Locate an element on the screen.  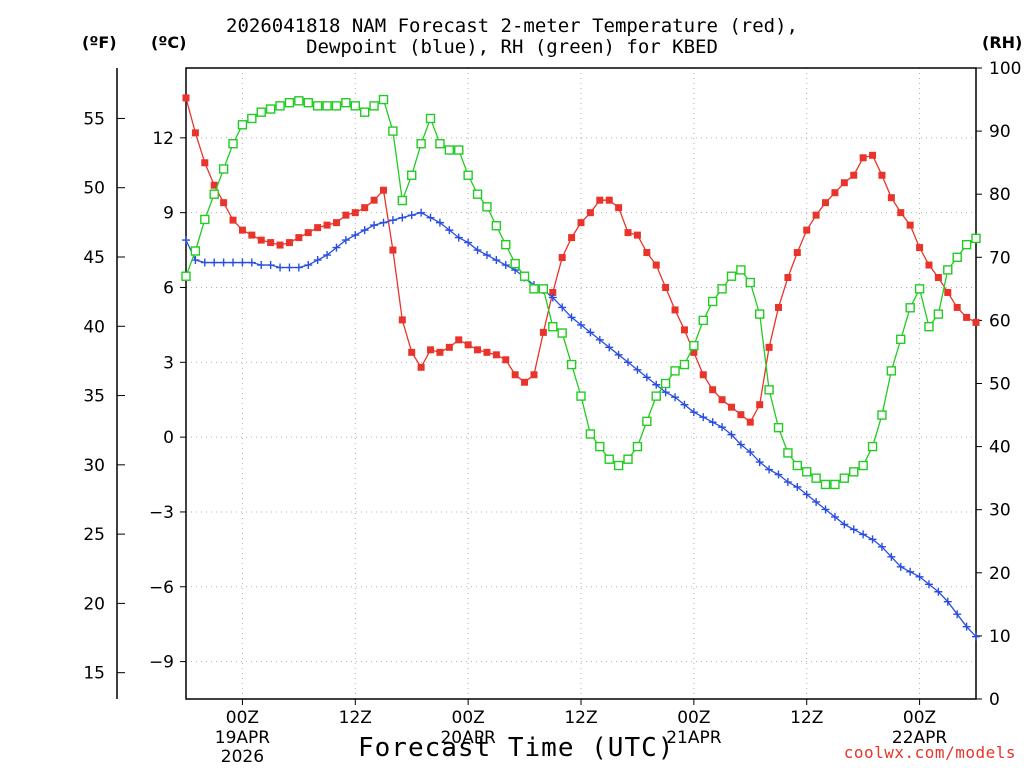
rh-tick-label: 20 is located at coordinates (1000, 574).